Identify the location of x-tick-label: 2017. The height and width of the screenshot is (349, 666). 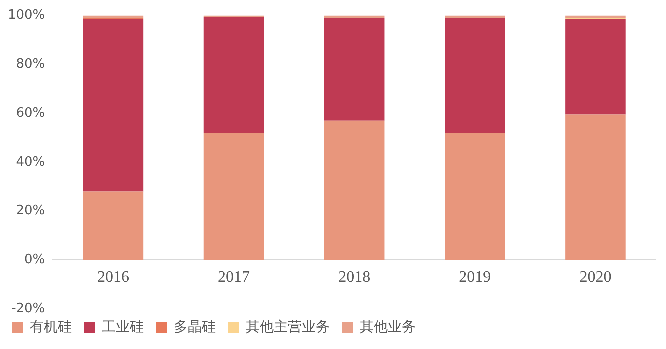
(234, 277).